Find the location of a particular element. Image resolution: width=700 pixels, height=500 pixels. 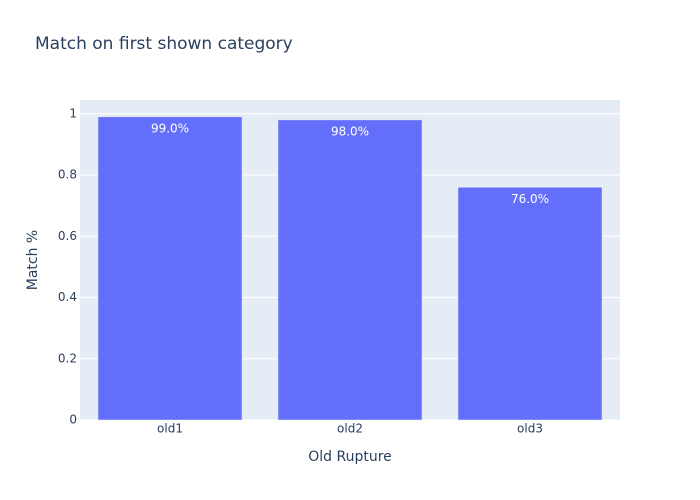

y-tick-label: 0.8 is located at coordinates (67, 175).